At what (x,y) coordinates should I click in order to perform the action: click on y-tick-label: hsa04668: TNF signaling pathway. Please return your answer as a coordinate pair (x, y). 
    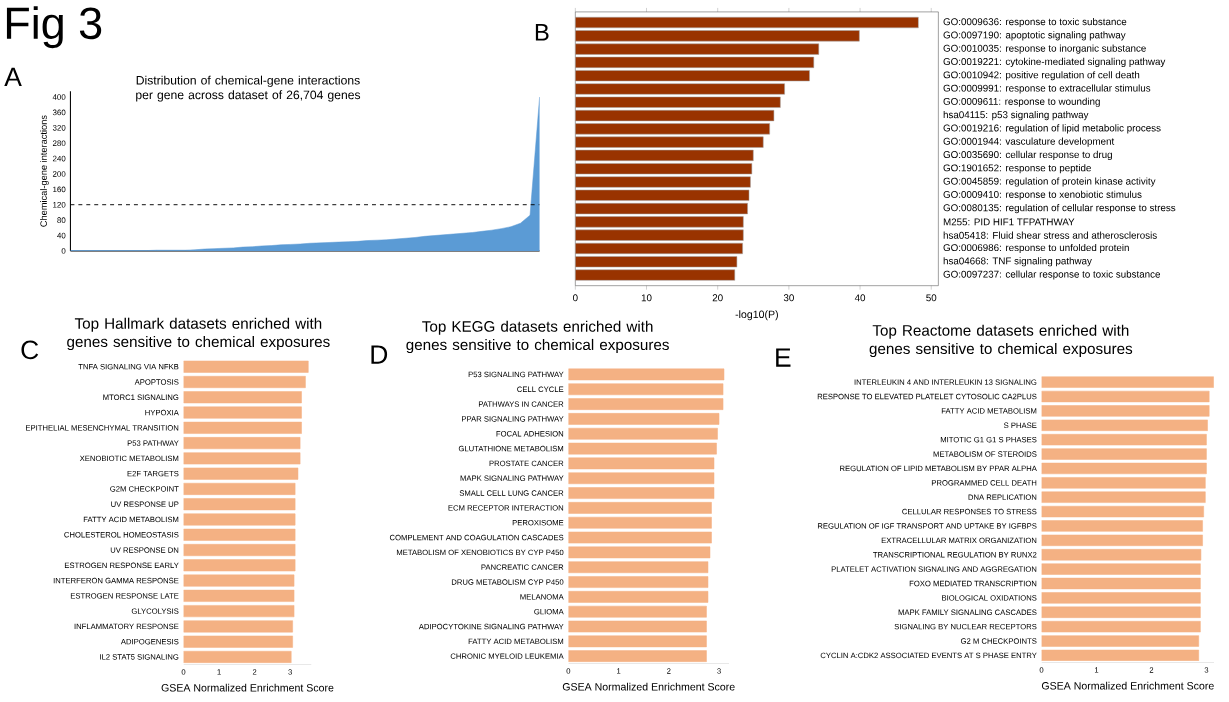
    Looking at the image, I should click on (1017, 262).